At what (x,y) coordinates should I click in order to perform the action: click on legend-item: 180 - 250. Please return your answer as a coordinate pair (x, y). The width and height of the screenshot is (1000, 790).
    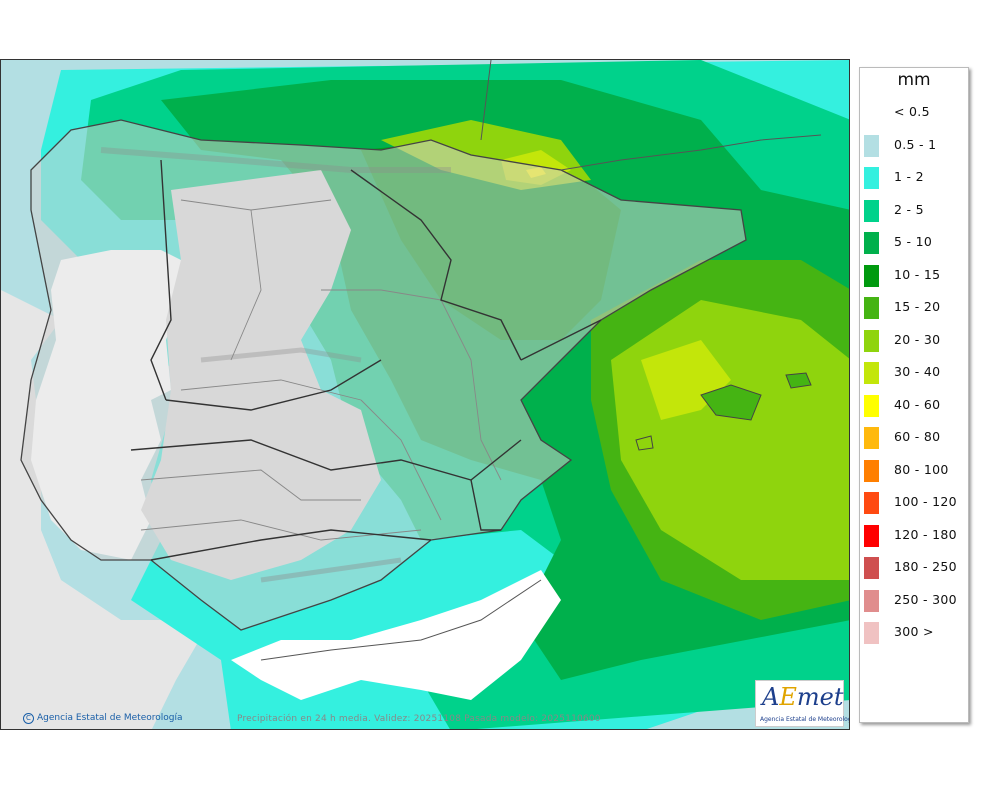
    Looking at the image, I should click on (914, 567).